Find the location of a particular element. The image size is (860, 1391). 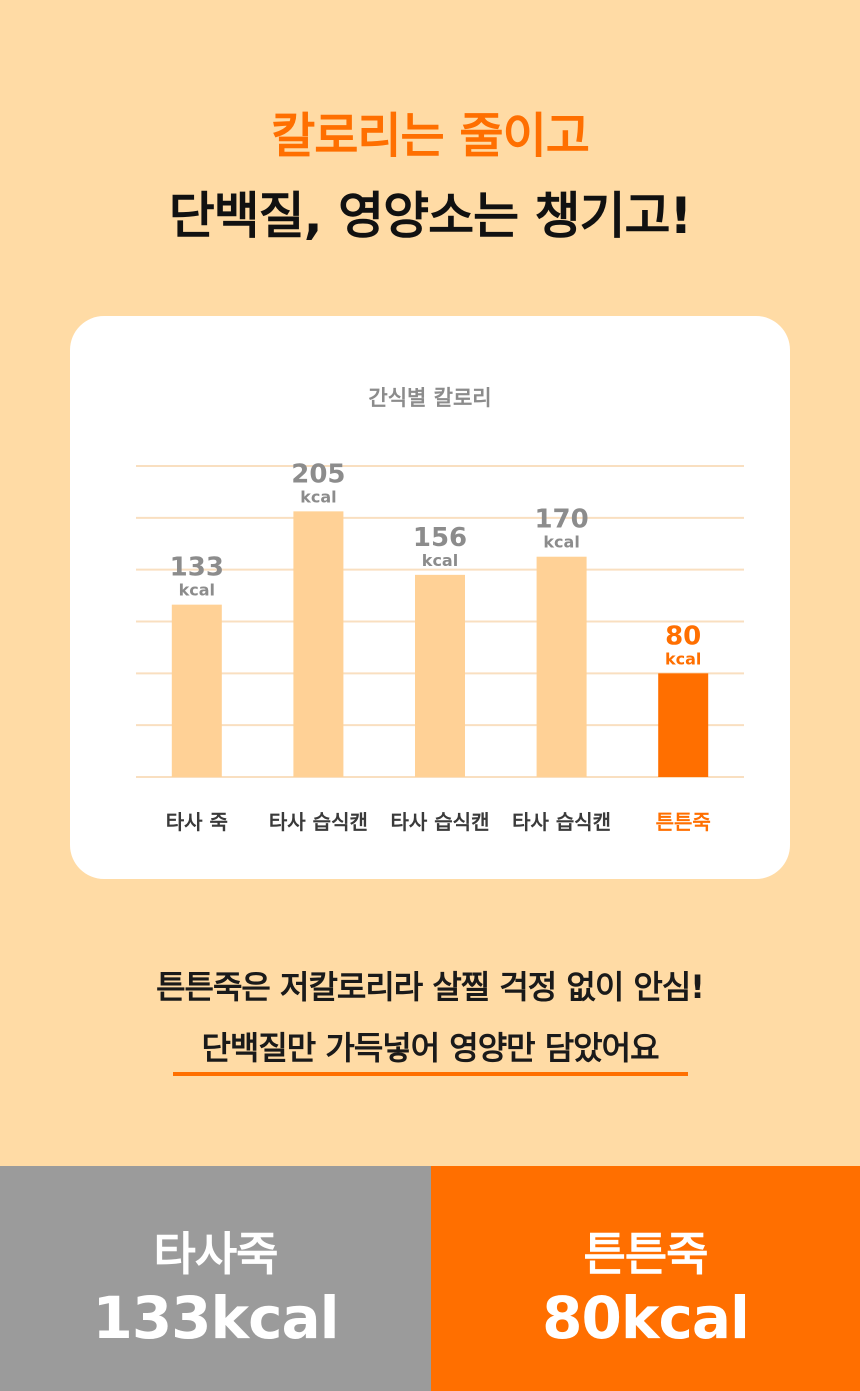

message-line-1: 튼튼죽은 저칼로리라 살찔 걱정 없이 안심! is located at coordinates (430, 987).